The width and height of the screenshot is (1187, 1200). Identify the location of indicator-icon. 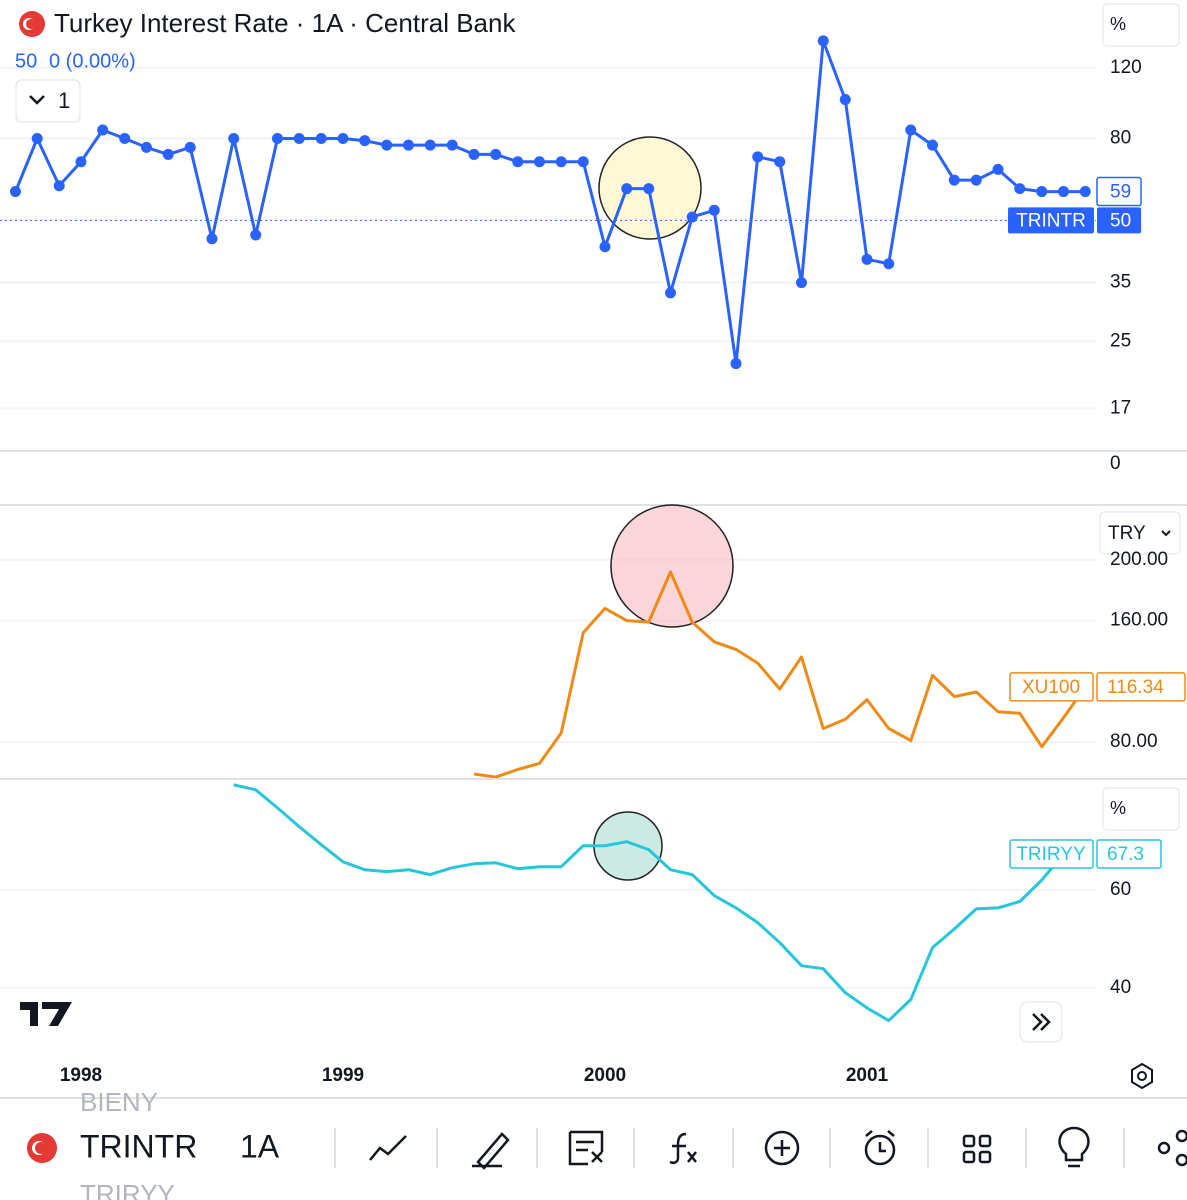
(388, 1148).